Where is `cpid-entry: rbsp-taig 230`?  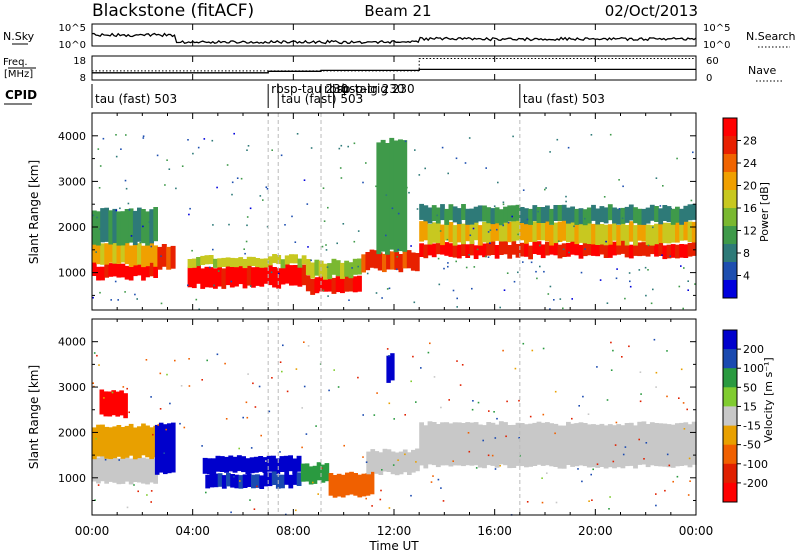 cpid-entry: rbsp-taig 230 is located at coordinates (364, 89).